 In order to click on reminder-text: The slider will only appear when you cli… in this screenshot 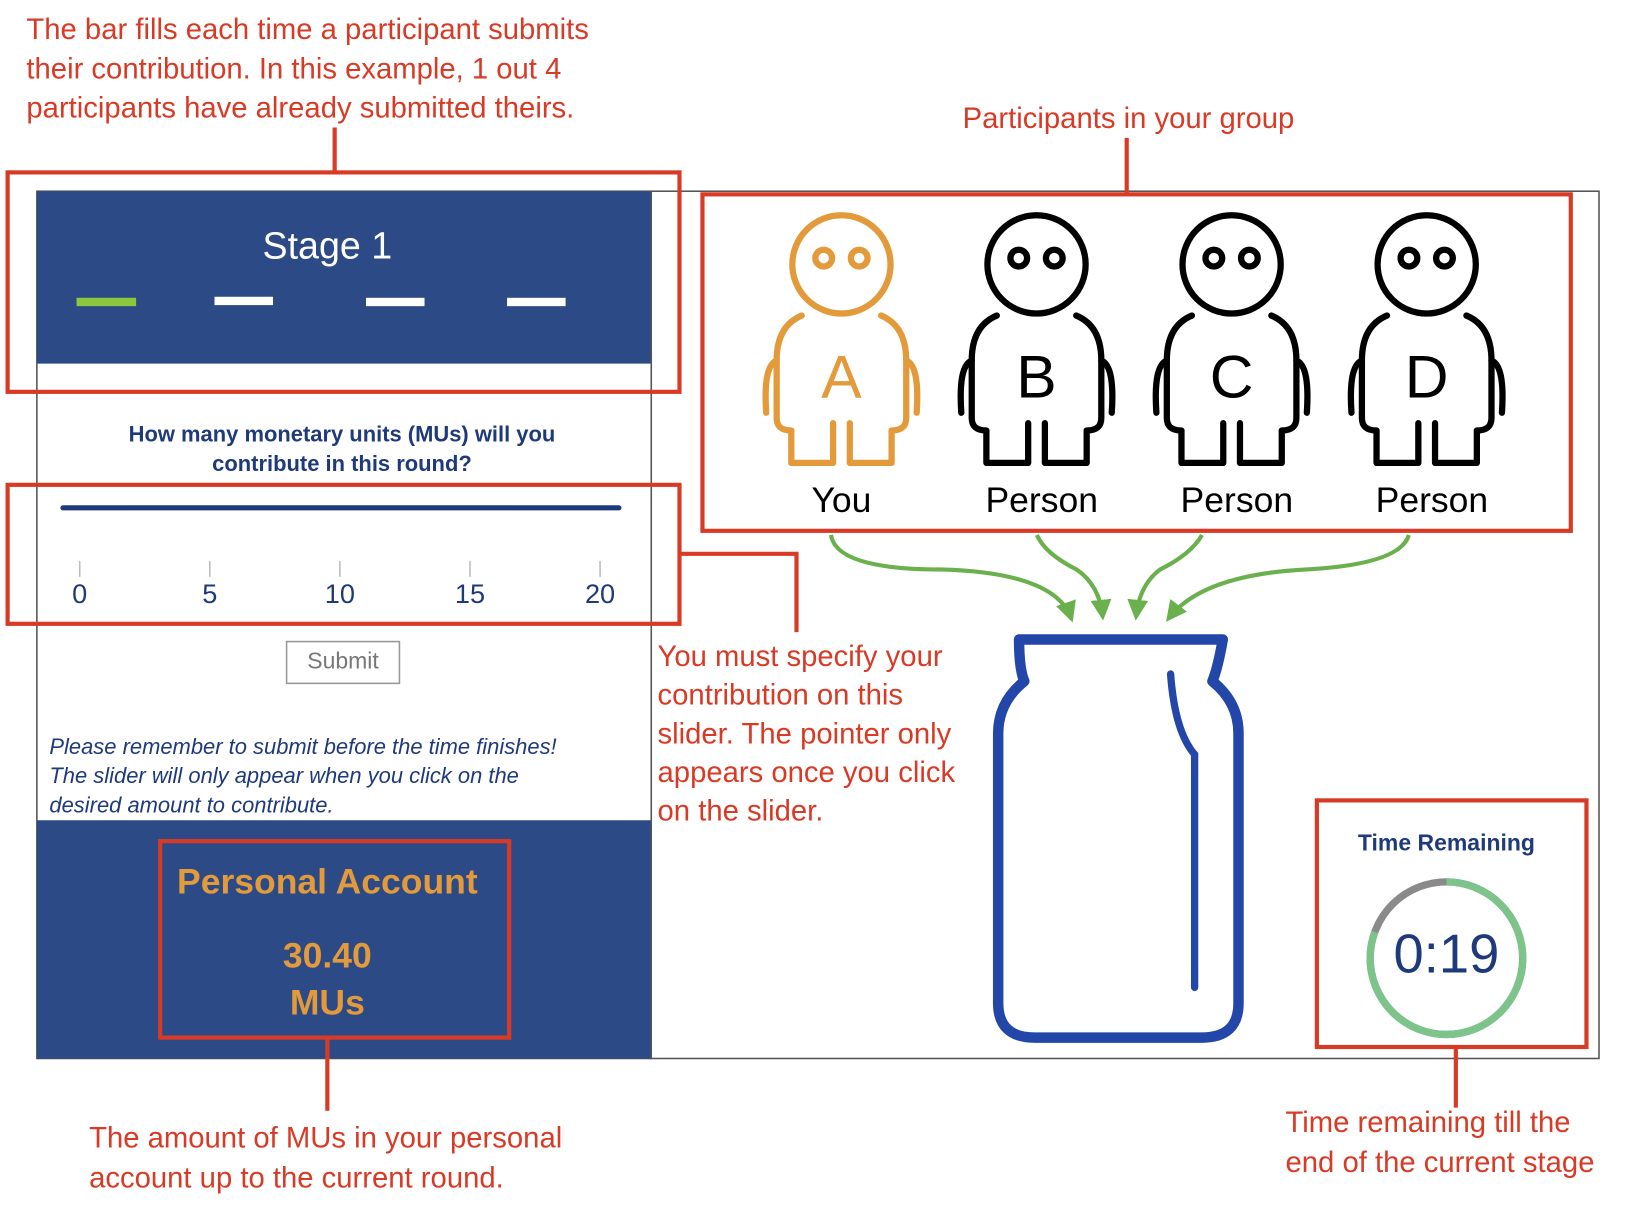, I will do `click(283, 775)`.